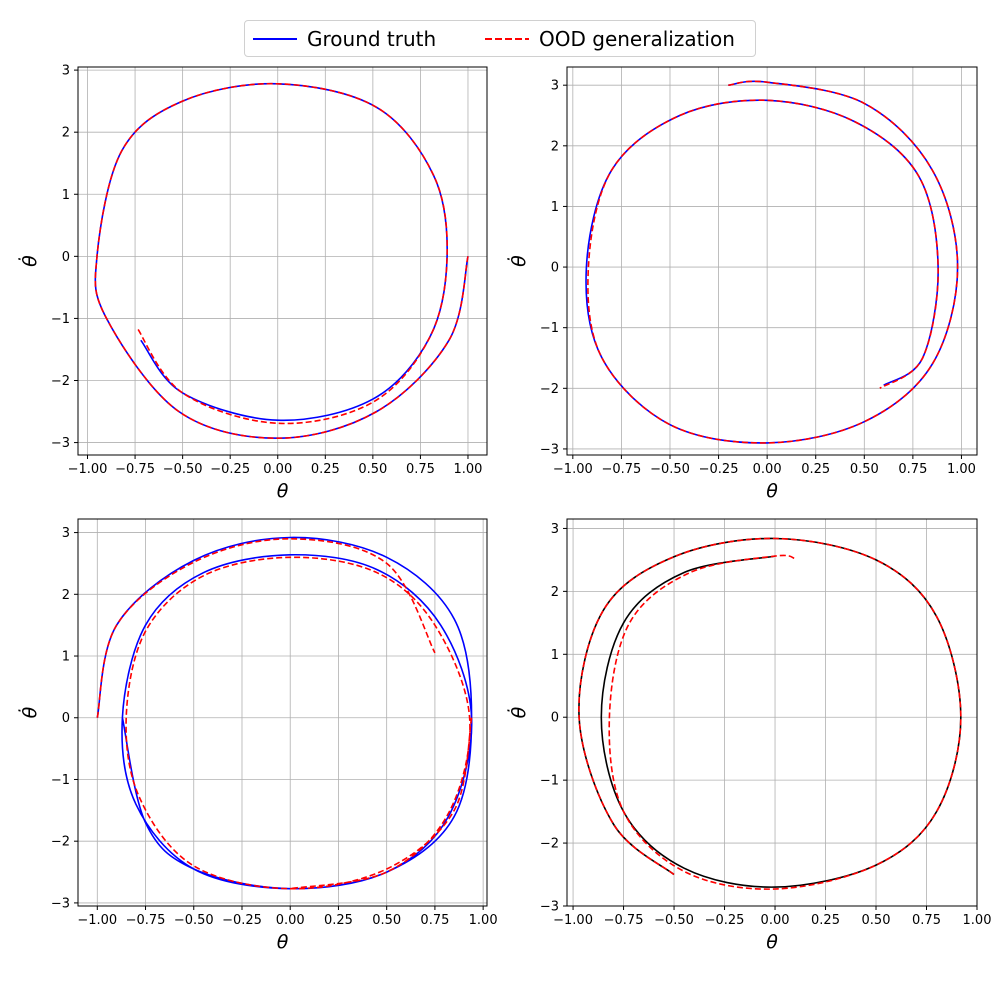  Describe the element at coordinates (507, 38) in the screenshot. I see `legend-swatch-dashed` at that location.